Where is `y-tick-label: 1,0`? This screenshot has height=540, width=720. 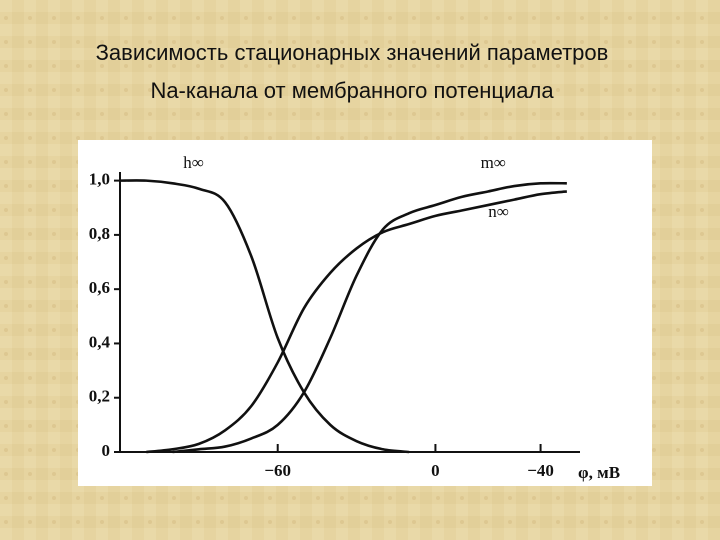 y-tick-label: 1,0 is located at coordinates (99, 179).